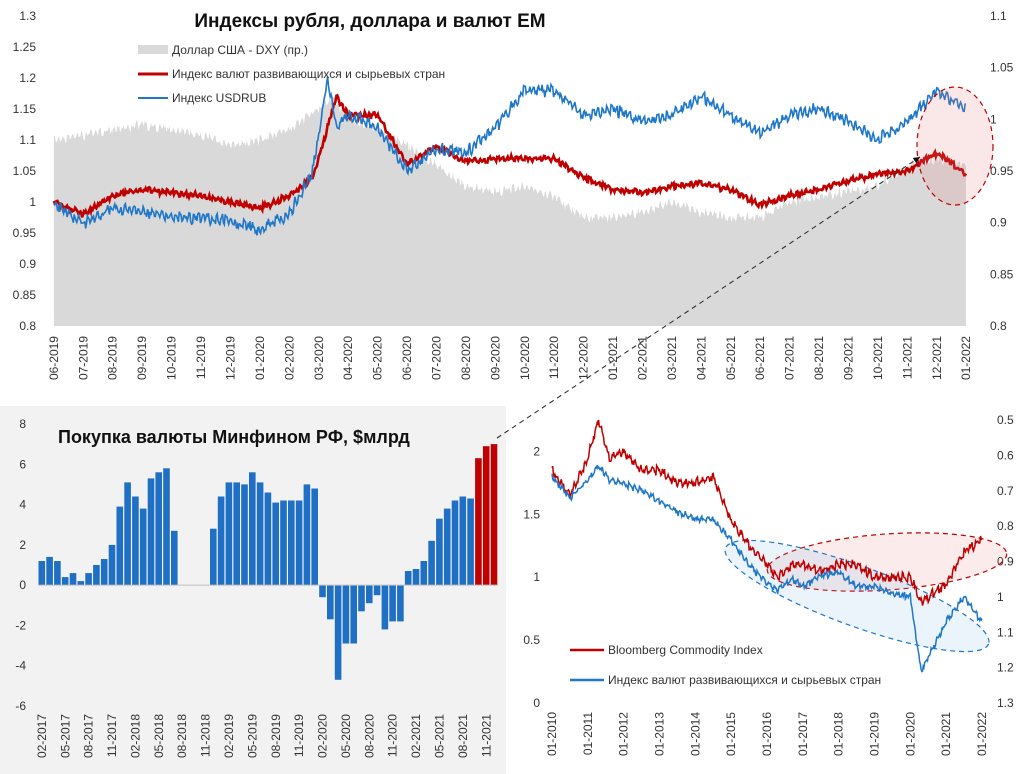  What do you see at coordinates (946, 734) in the screenshot?
I see `x-tick-label: 01-2021` at bounding box center [946, 734].